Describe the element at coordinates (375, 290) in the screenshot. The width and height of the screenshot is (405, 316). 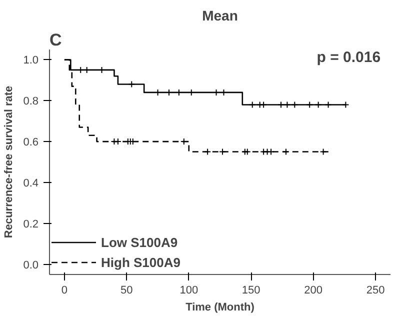
I see `x-tick-label: 250` at that location.